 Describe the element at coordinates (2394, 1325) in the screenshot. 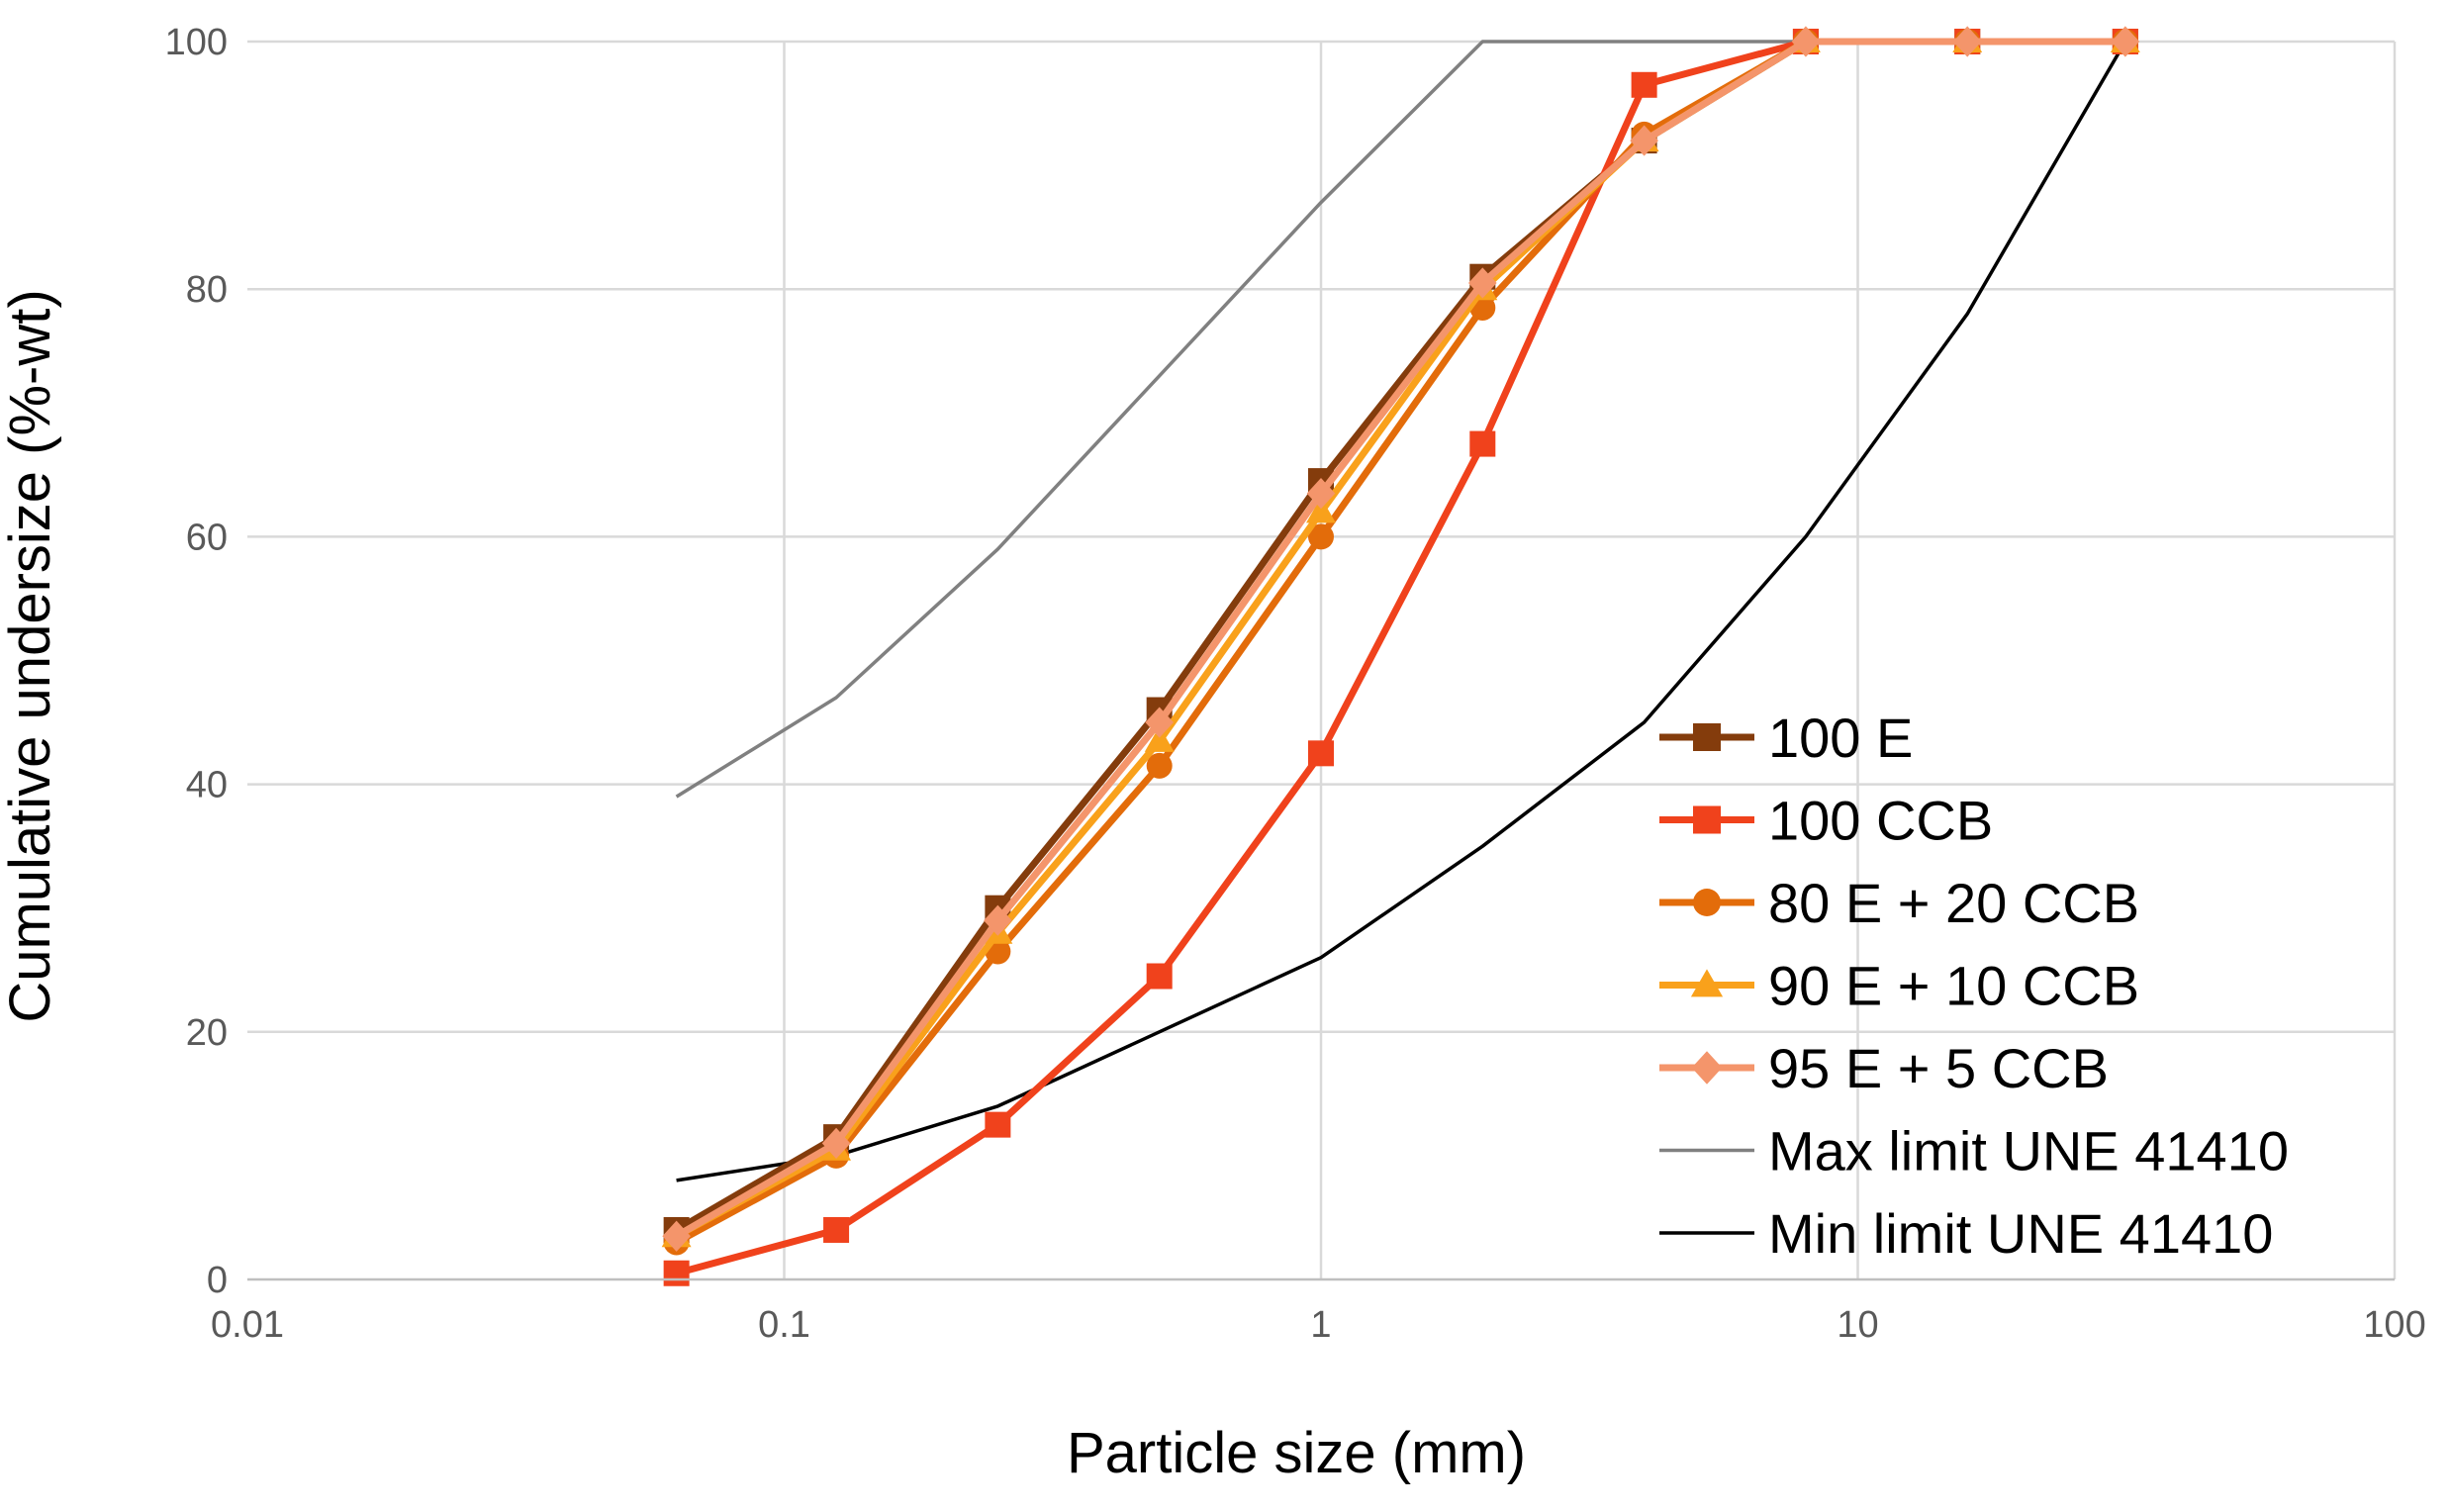

I see `x-tick-label: 100` at that location.